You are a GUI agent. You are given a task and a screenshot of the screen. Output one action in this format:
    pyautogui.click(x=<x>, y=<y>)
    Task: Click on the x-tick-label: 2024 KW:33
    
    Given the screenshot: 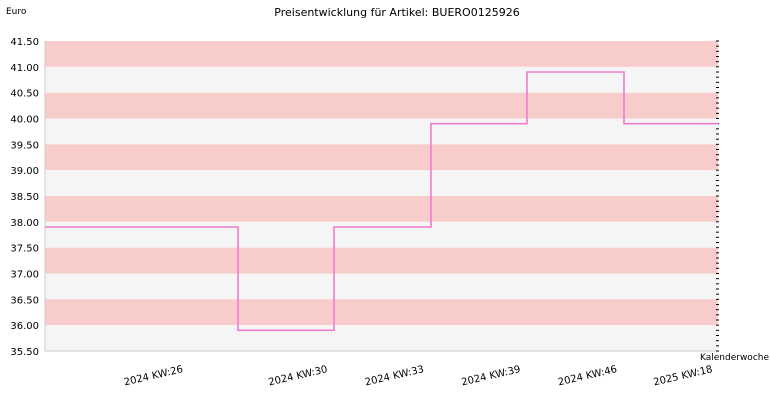 What is the action you would take?
    pyautogui.click(x=394, y=376)
    